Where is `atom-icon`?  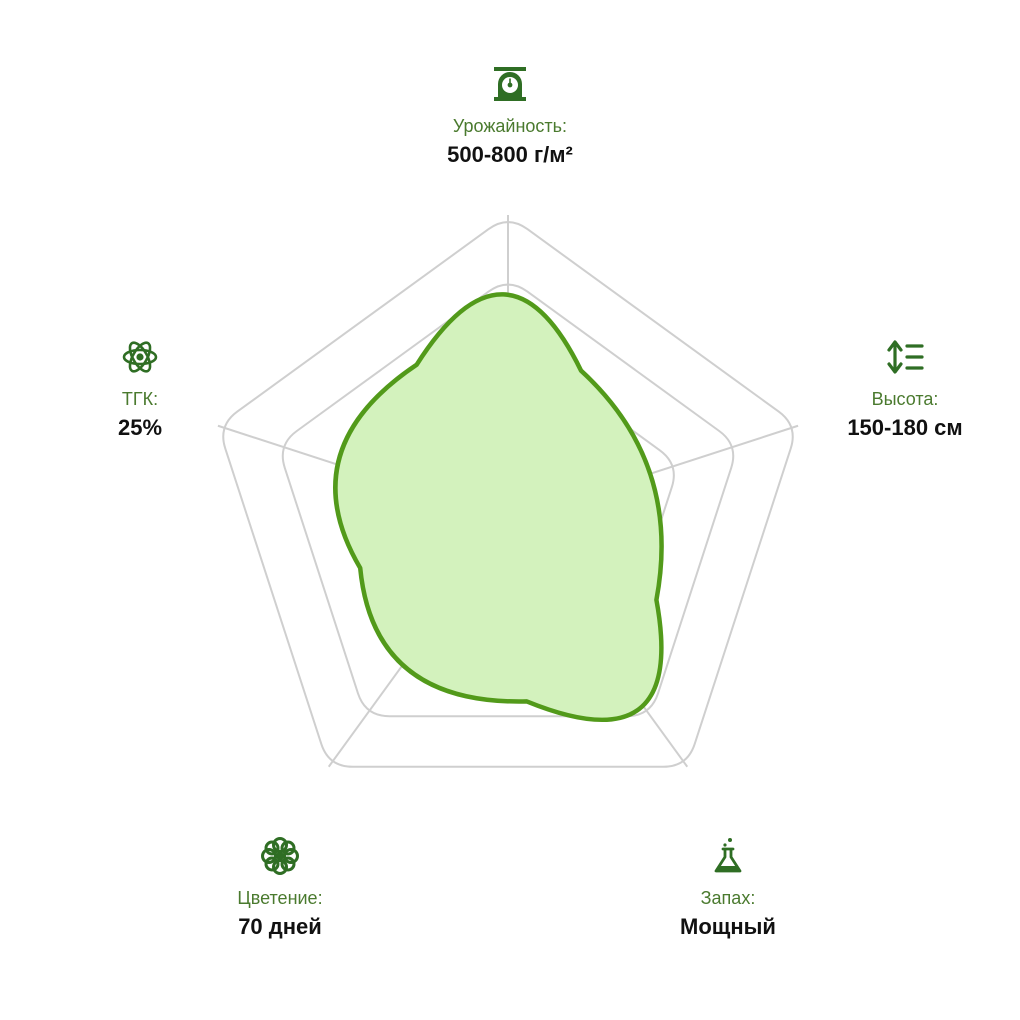 atom-icon is located at coordinates (140, 357).